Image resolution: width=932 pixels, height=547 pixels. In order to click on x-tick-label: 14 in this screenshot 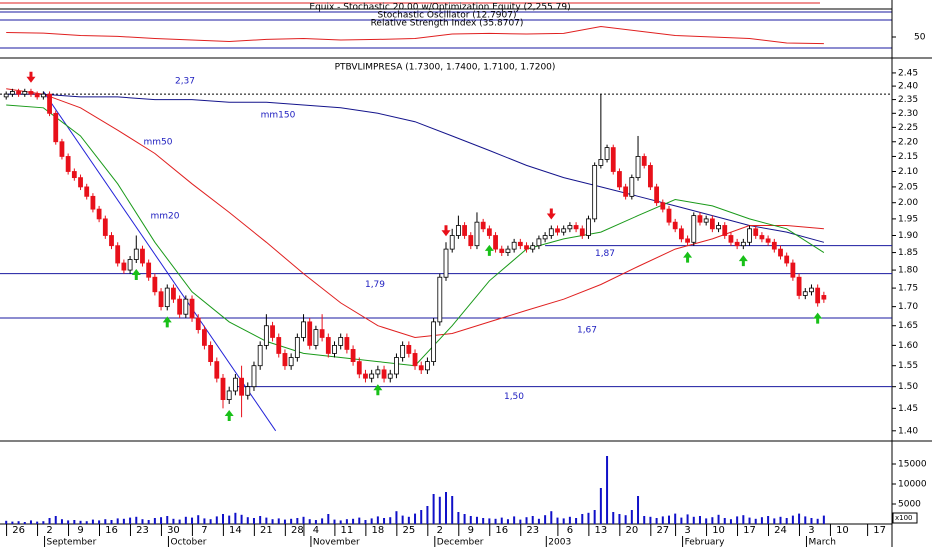, I will do `click(235, 530)`.